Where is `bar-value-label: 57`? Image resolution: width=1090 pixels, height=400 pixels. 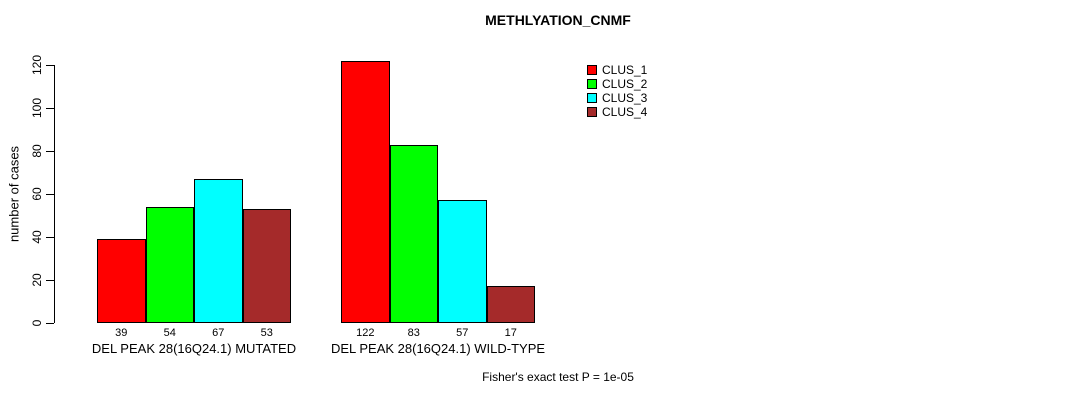 bar-value-label: 57 is located at coordinates (462, 333).